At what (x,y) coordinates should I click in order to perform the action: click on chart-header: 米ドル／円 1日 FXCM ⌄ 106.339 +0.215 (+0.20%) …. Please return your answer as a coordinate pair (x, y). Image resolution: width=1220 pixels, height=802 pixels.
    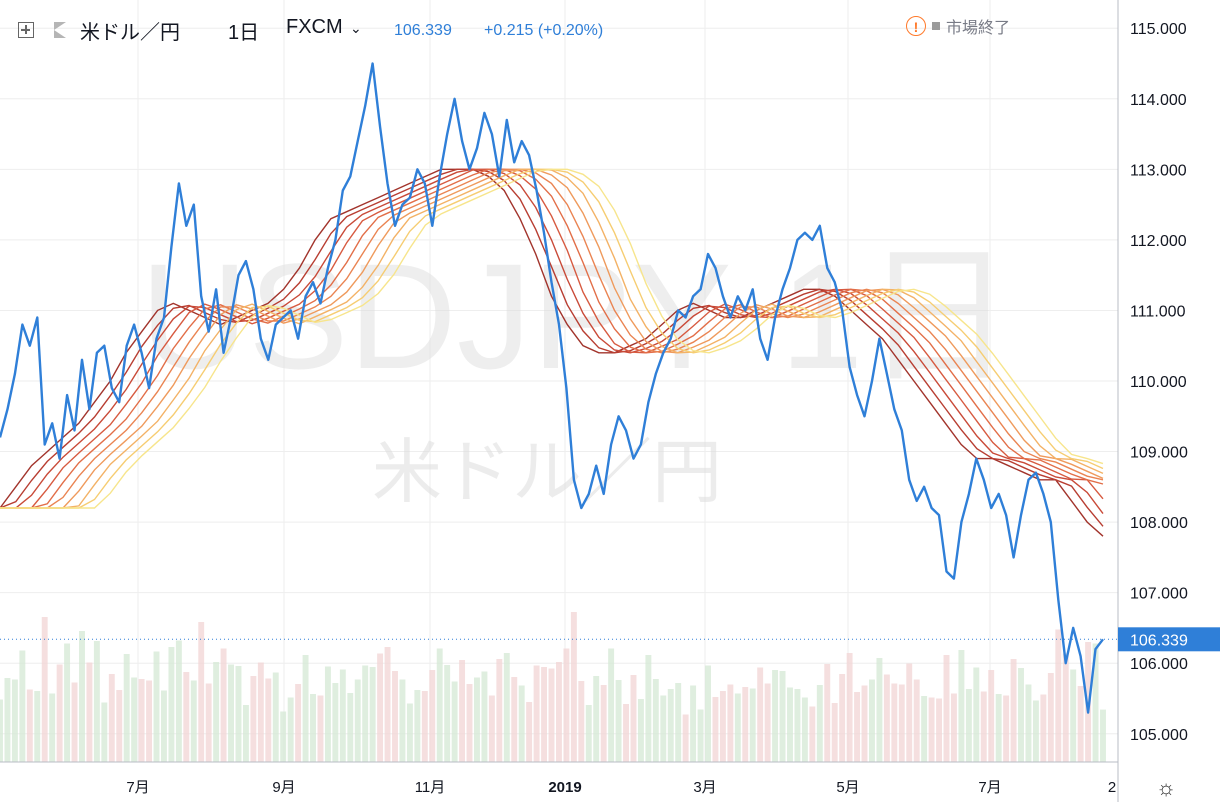
    Looking at the image, I should click on (559, 30).